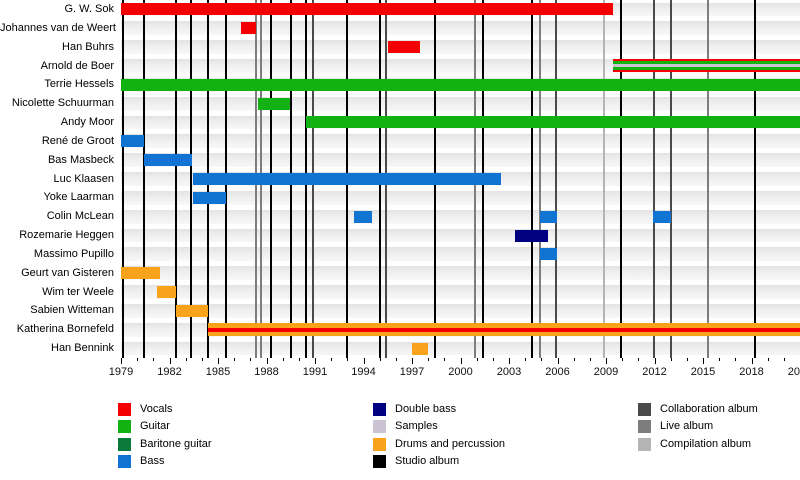 This screenshot has width=800, height=480. What do you see at coordinates (644, 409) in the screenshot?
I see `legend-swatch-collaboration` at bounding box center [644, 409].